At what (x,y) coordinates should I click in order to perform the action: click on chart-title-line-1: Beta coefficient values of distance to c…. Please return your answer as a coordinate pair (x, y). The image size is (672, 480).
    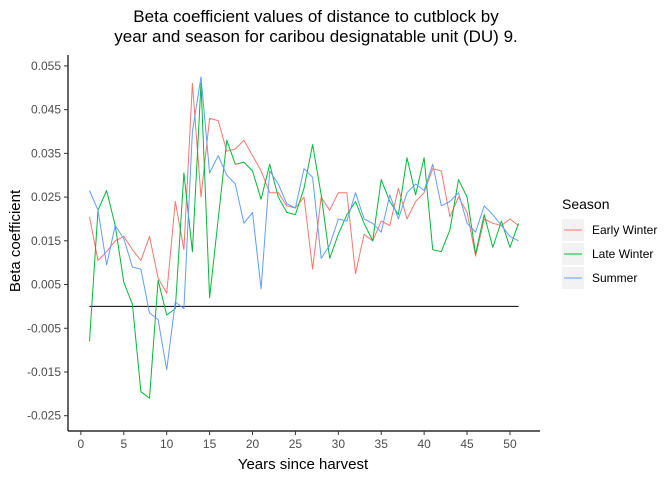
    Looking at the image, I should click on (316, 16).